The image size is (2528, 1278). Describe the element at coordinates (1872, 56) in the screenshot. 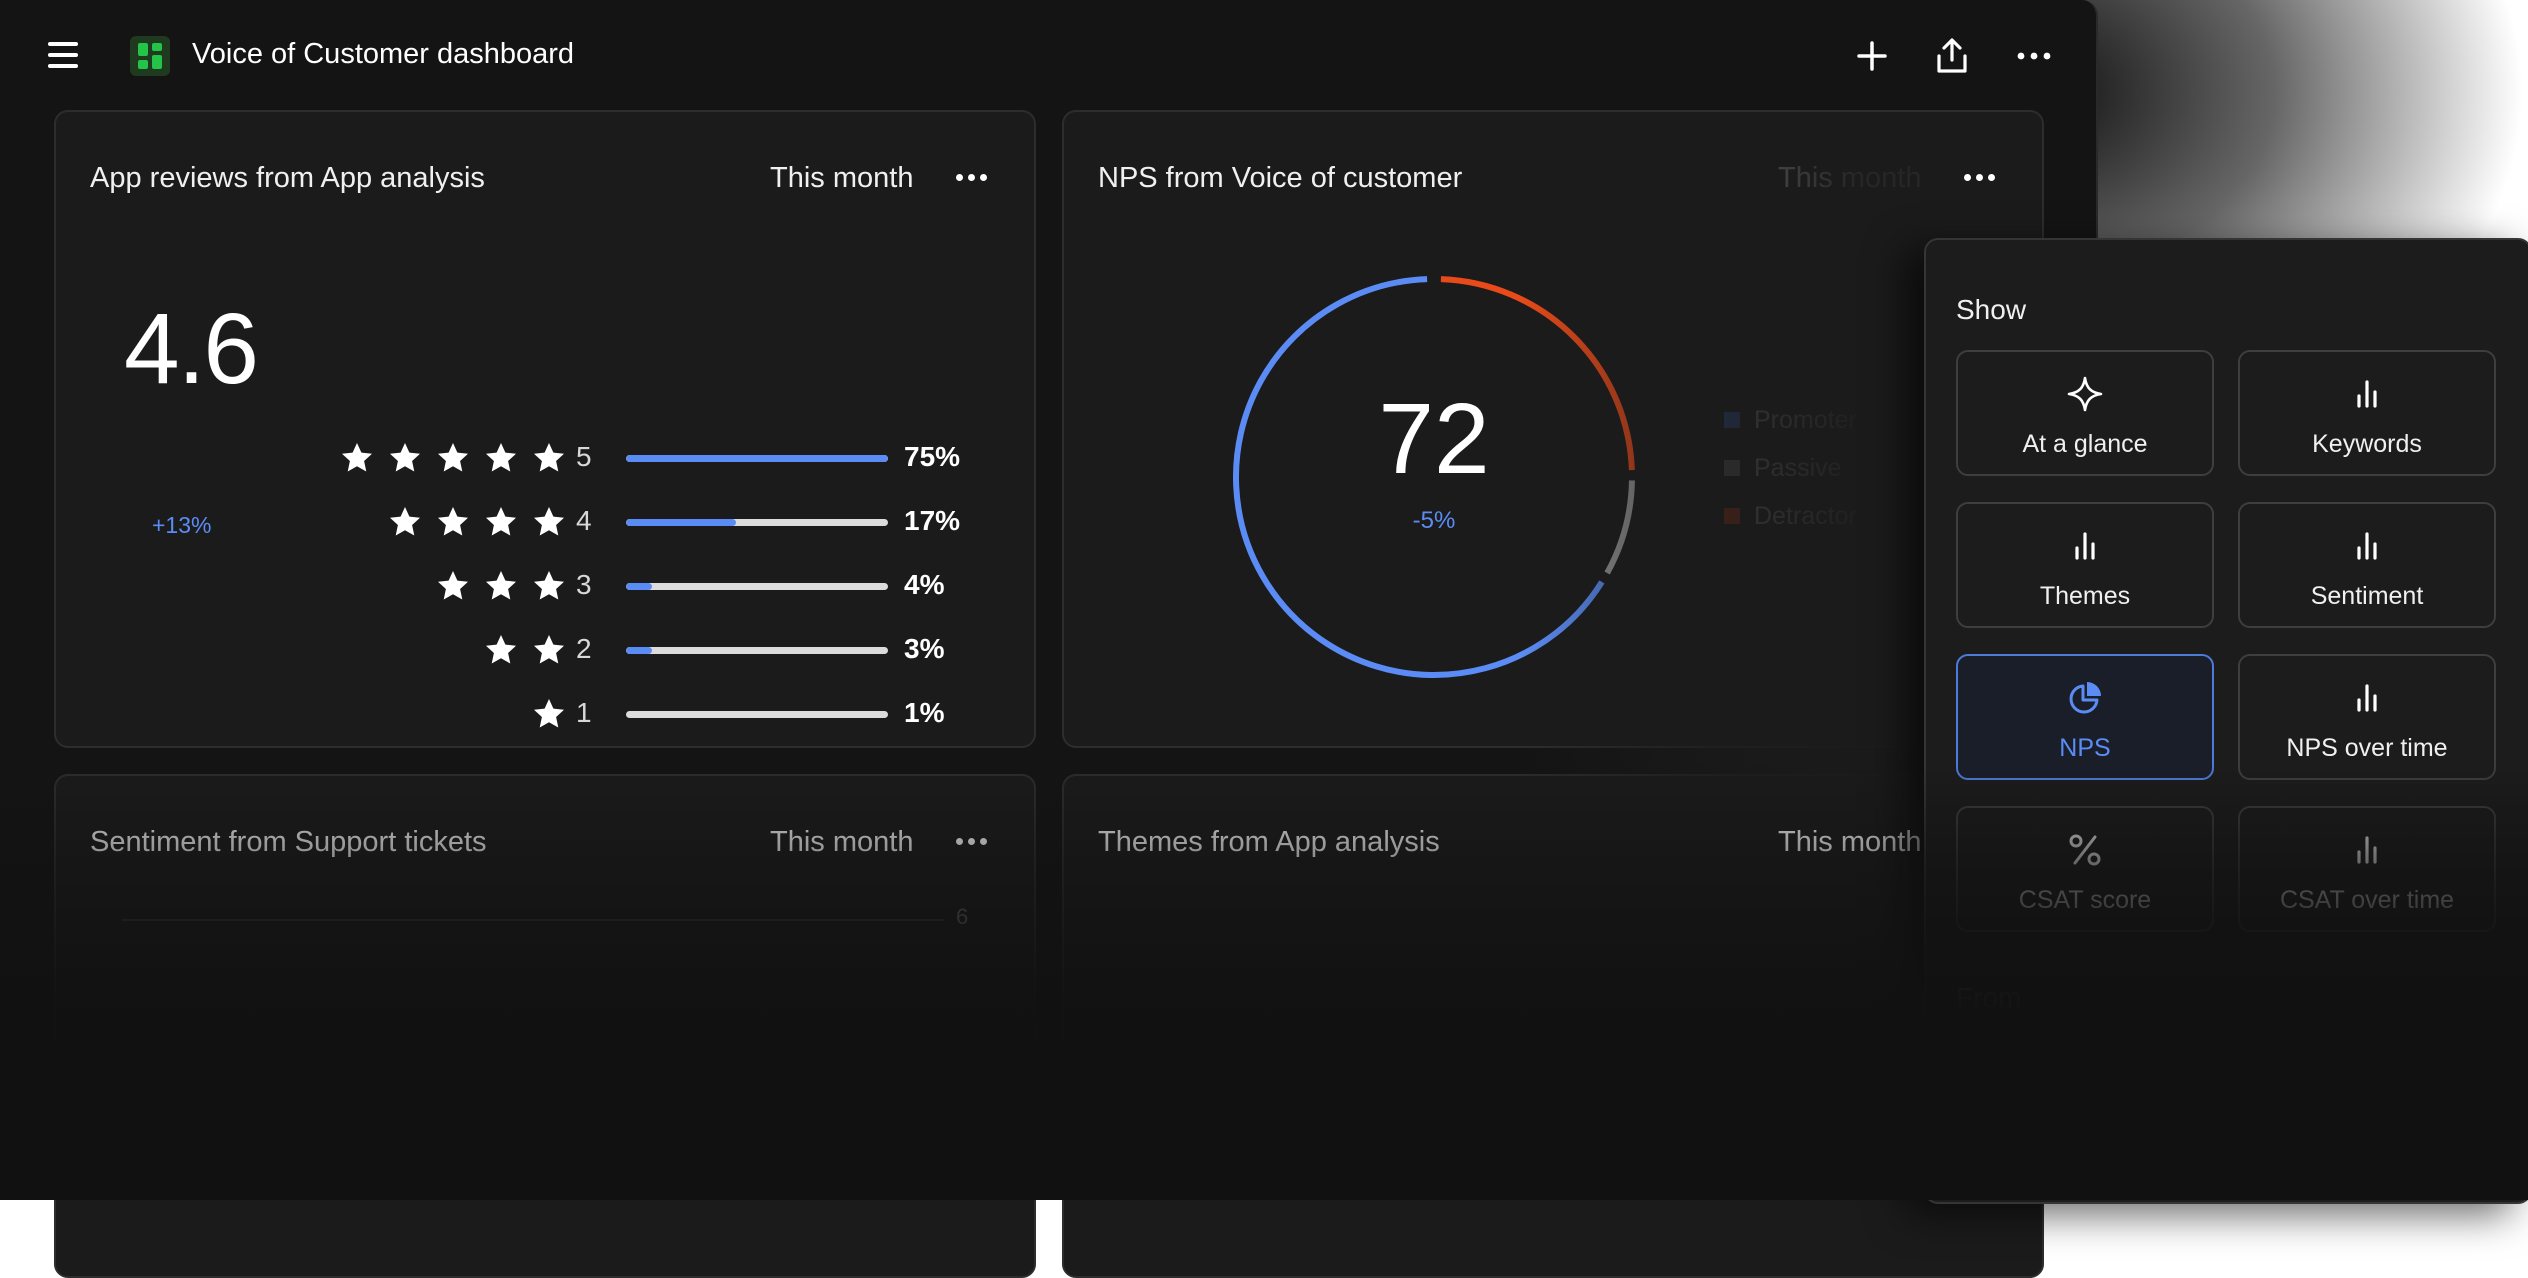

I see `add-button` at that location.